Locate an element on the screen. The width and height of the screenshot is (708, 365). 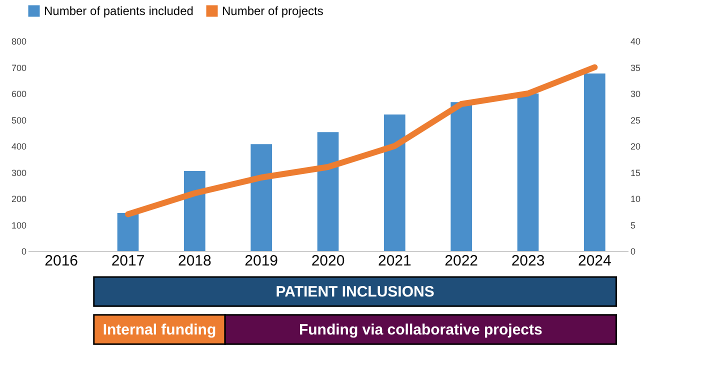
legend-label: Number of projects is located at coordinates (273, 11).